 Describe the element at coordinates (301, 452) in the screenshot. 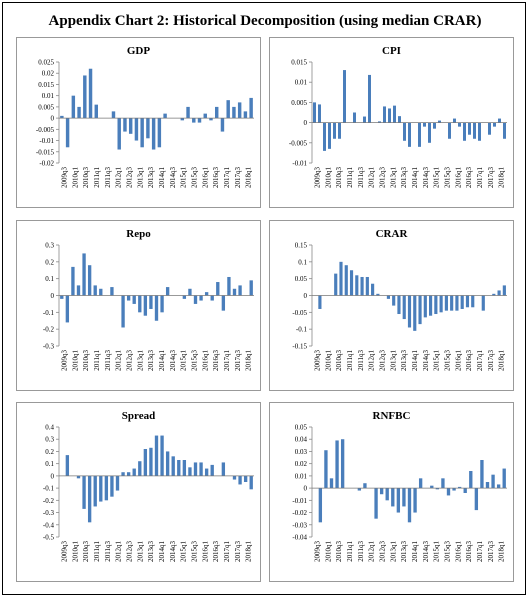

I see `y-tick-label: 0.03` at that location.